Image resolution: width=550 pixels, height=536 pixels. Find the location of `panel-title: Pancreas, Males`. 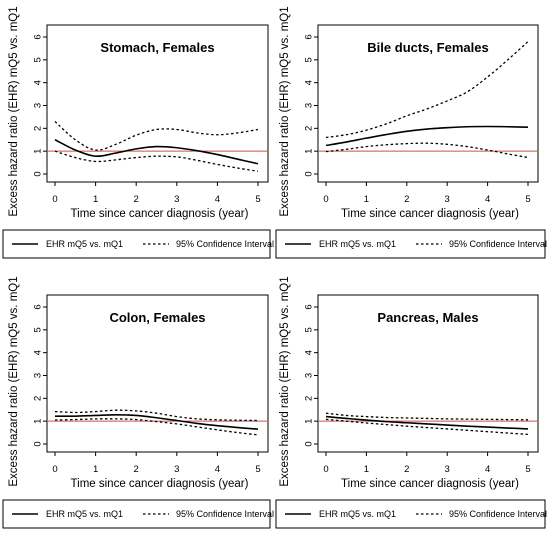

panel-title: Pancreas, Males is located at coordinates (427, 317).